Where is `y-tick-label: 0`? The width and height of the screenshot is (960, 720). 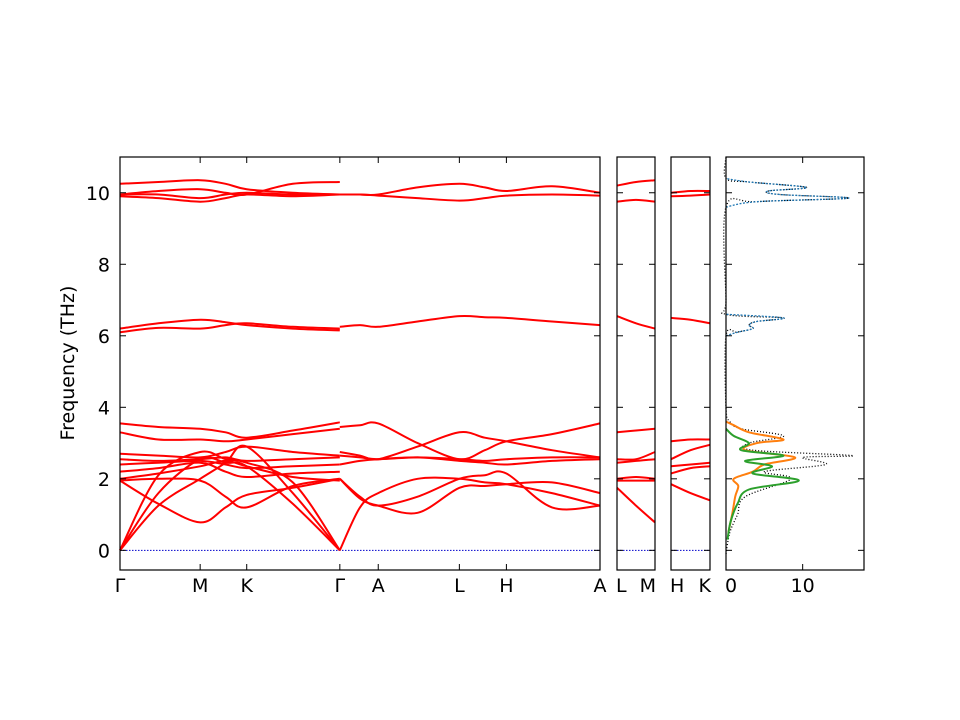 y-tick-label: 0 is located at coordinates (104, 551).